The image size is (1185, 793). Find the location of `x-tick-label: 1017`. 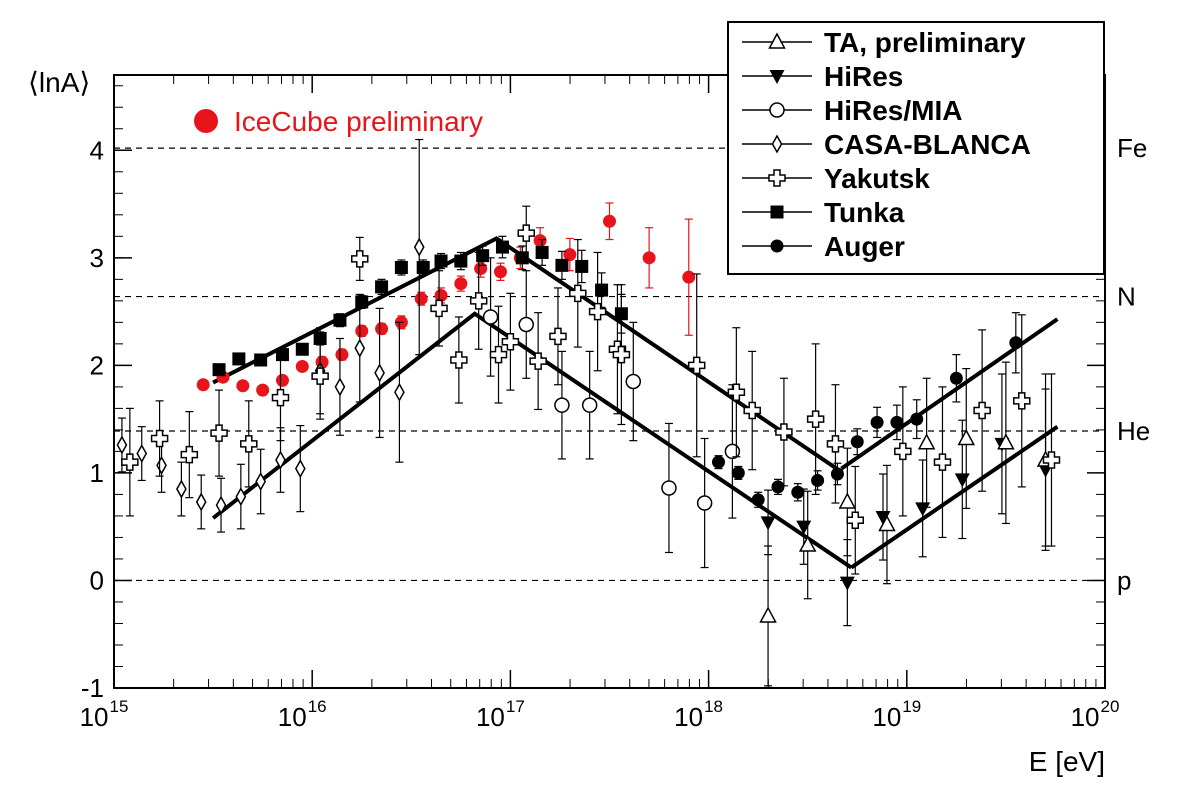

x-tick-label: 1017 is located at coordinates (500, 714).